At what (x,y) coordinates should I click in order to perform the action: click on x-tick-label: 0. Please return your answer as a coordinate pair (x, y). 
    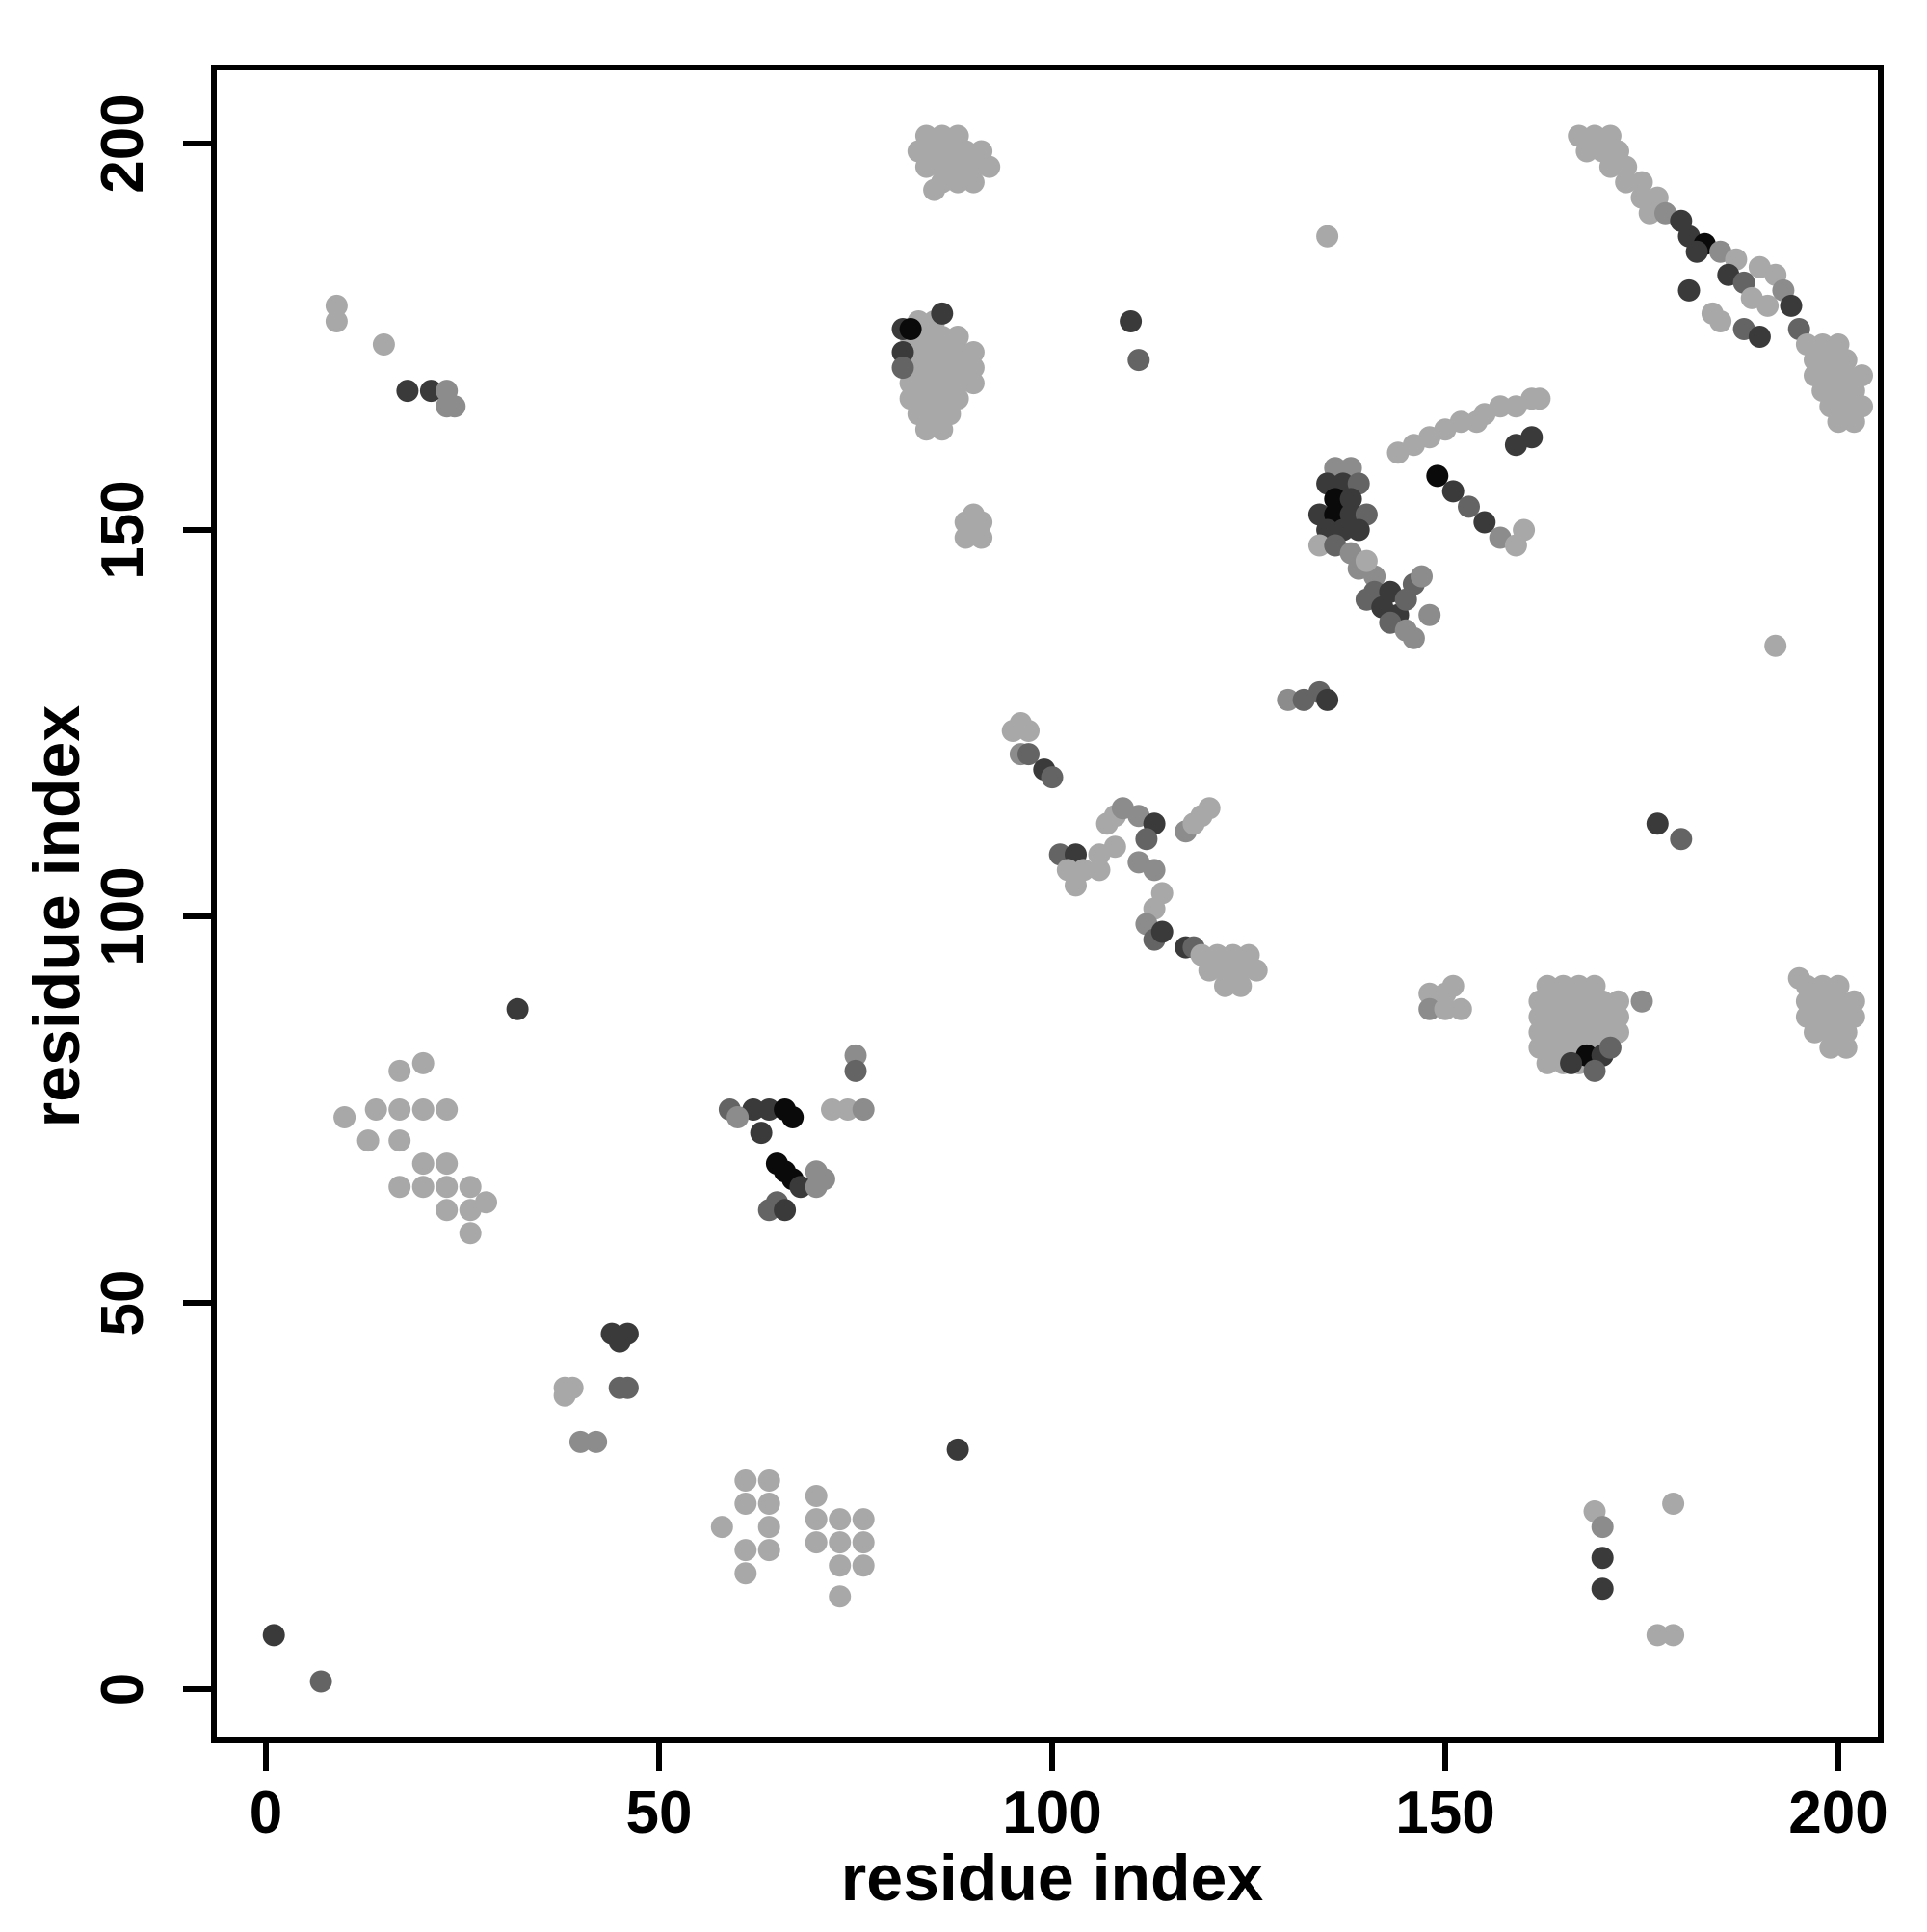
    Looking at the image, I should click on (266, 1813).